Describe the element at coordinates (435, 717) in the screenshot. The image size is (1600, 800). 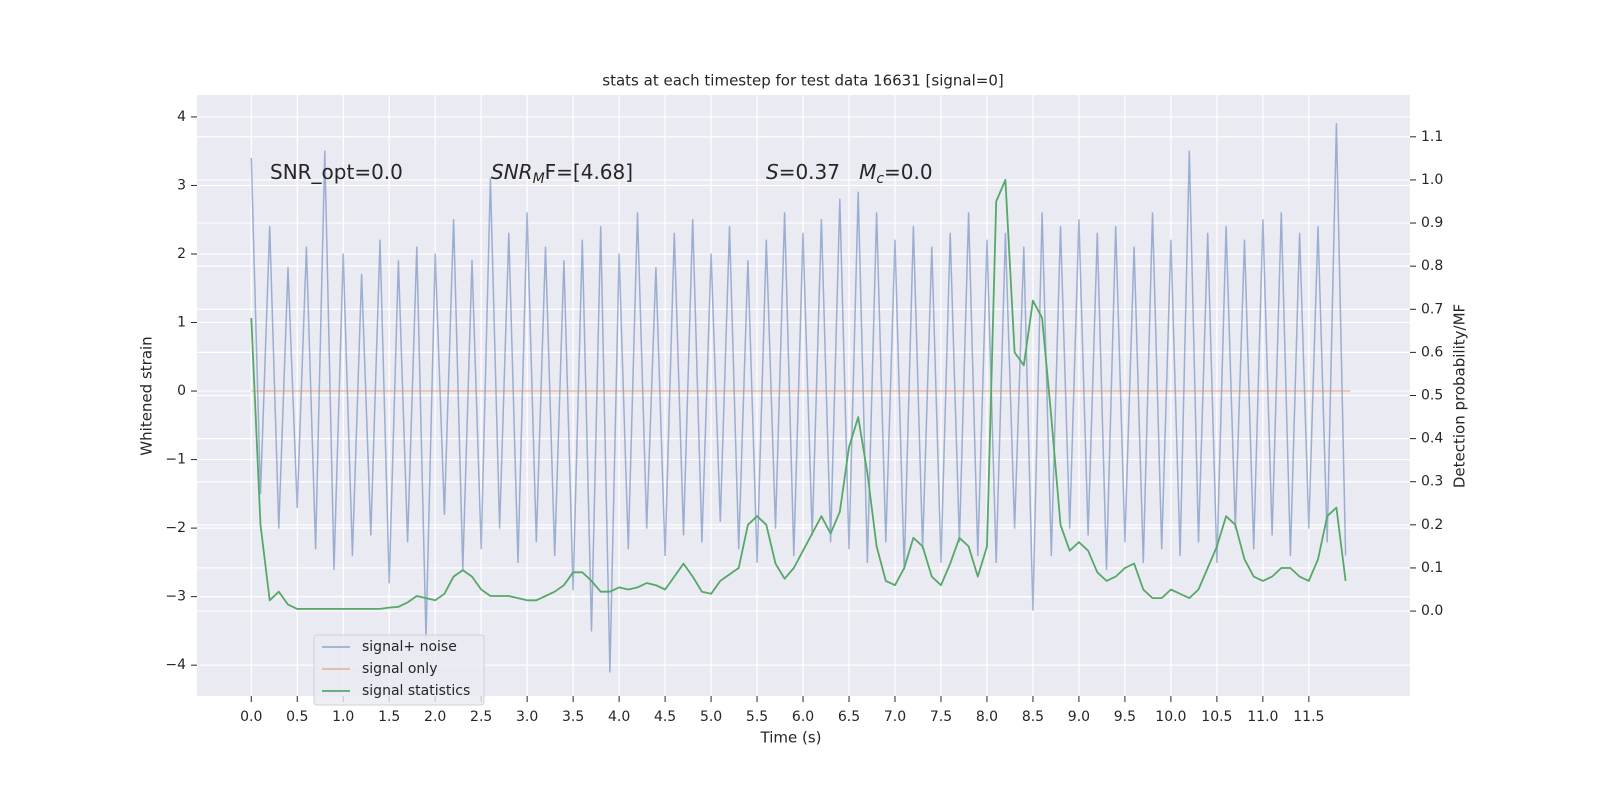
I see `x-tick-label: 2.0` at that location.